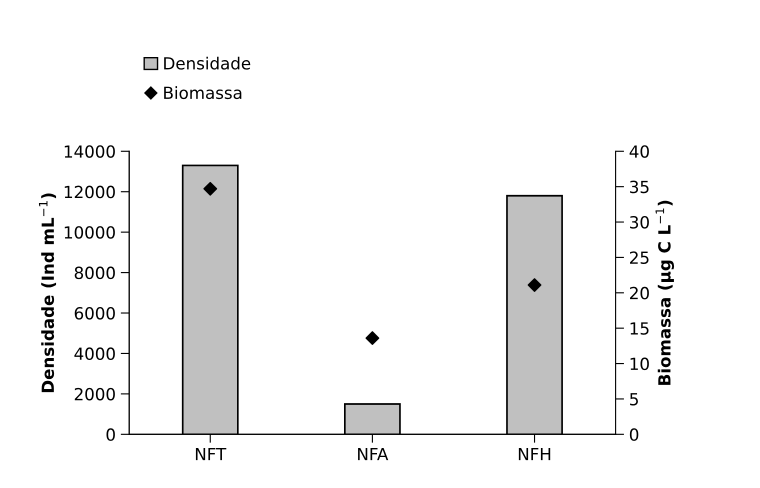 The image size is (760, 488). Describe the element at coordinates (639, 257) in the screenshot. I see `y2-tick-label: 25` at that location.